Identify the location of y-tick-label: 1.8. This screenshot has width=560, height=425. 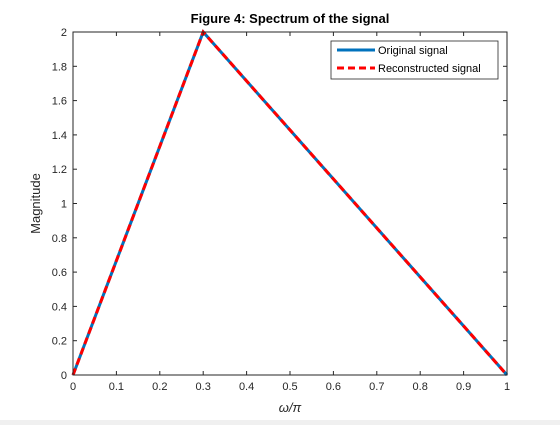
(59, 67).